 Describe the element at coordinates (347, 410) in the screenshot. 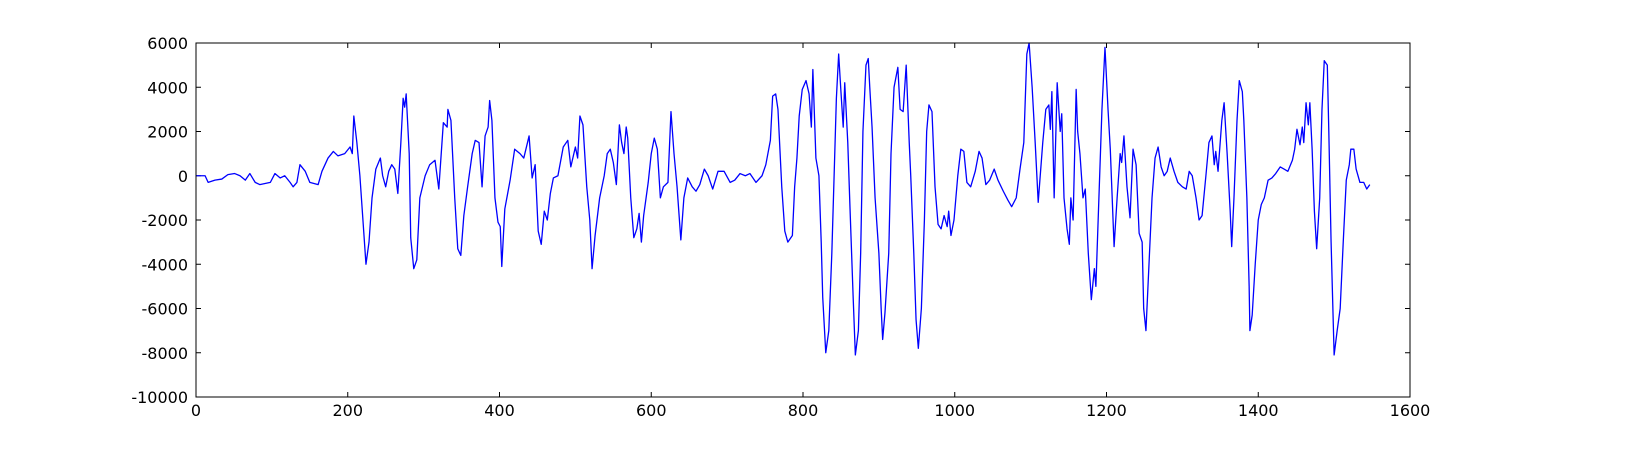

I see `x-tick-label: 200` at that location.